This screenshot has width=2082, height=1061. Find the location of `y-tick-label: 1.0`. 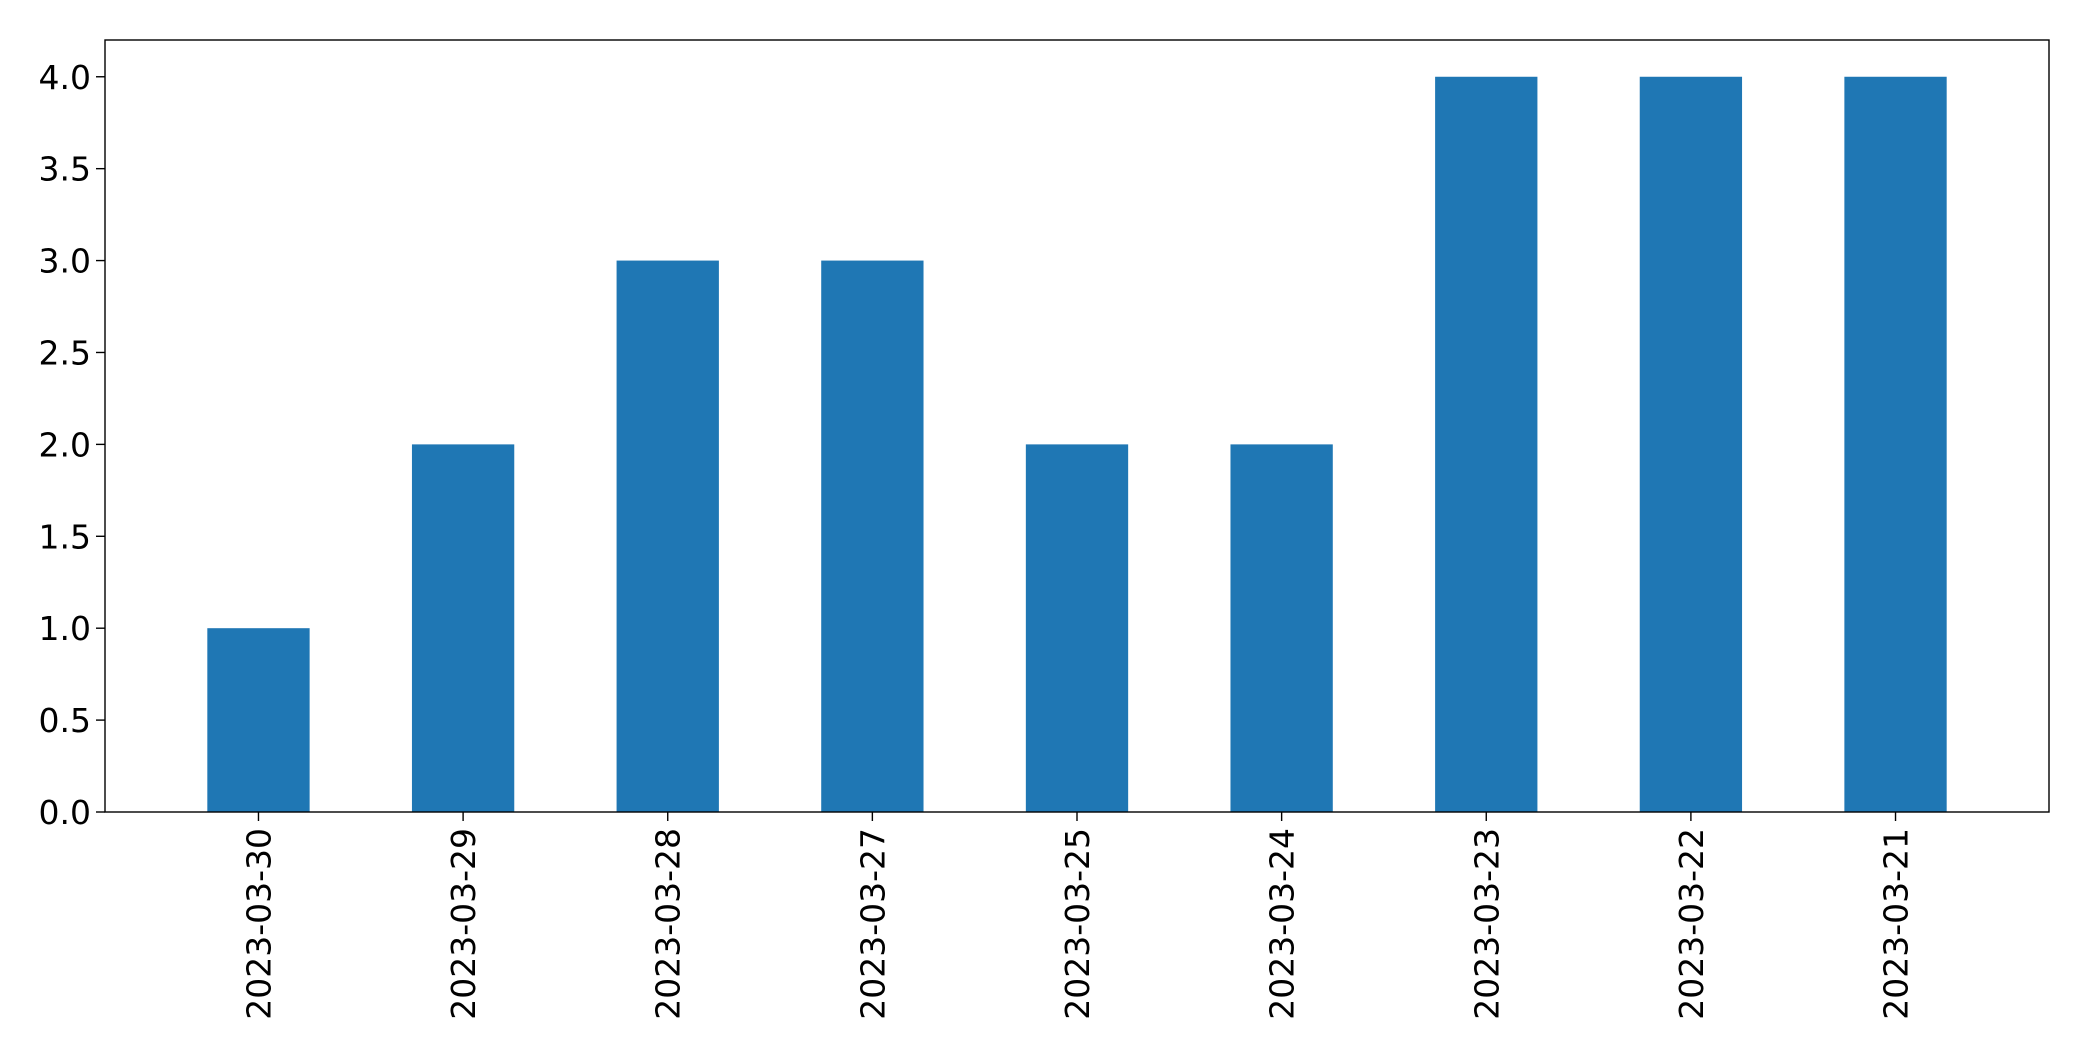

y-tick-label: 1.0 is located at coordinates (65, 628).